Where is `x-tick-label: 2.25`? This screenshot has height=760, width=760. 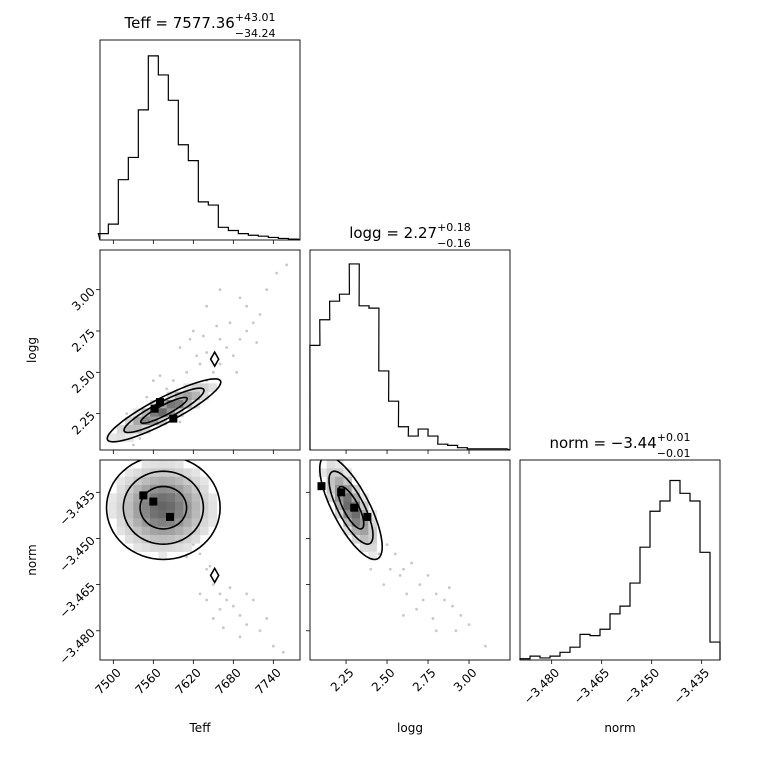
x-tick-label: 2.25 is located at coordinates (342, 680).